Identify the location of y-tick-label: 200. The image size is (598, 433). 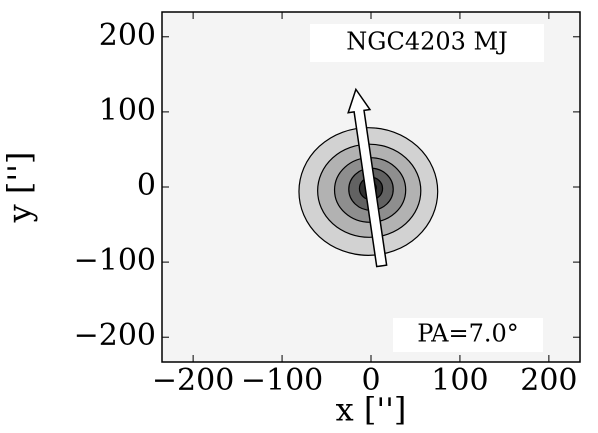
(127, 35).